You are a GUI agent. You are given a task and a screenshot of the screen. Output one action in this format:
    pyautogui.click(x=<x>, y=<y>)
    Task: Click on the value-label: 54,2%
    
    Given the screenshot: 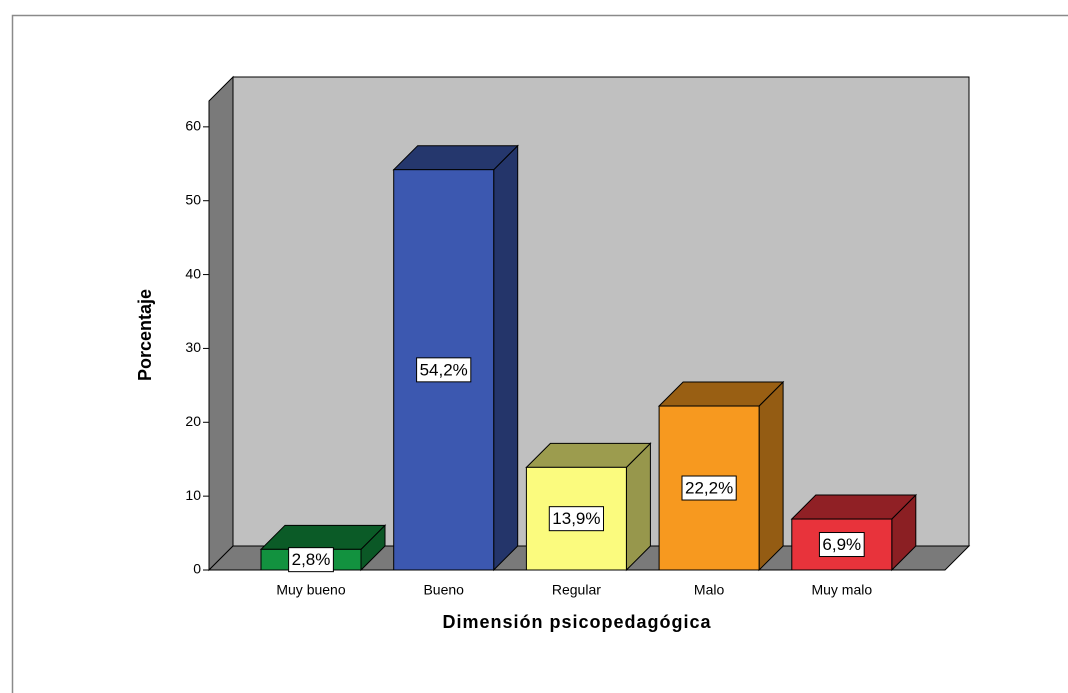 What is the action you would take?
    pyautogui.click(x=444, y=369)
    